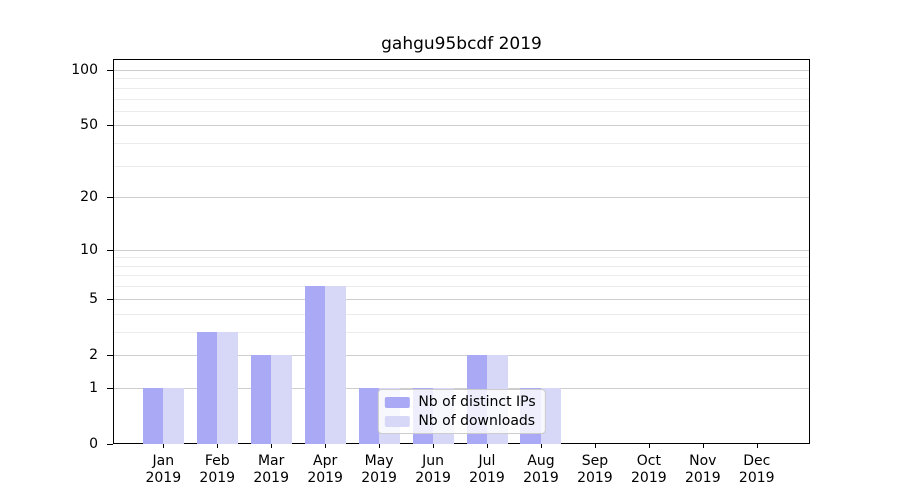 The image size is (900, 500). What do you see at coordinates (335, 365) in the screenshot?
I see `bar-downloads-apr` at bounding box center [335, 365].